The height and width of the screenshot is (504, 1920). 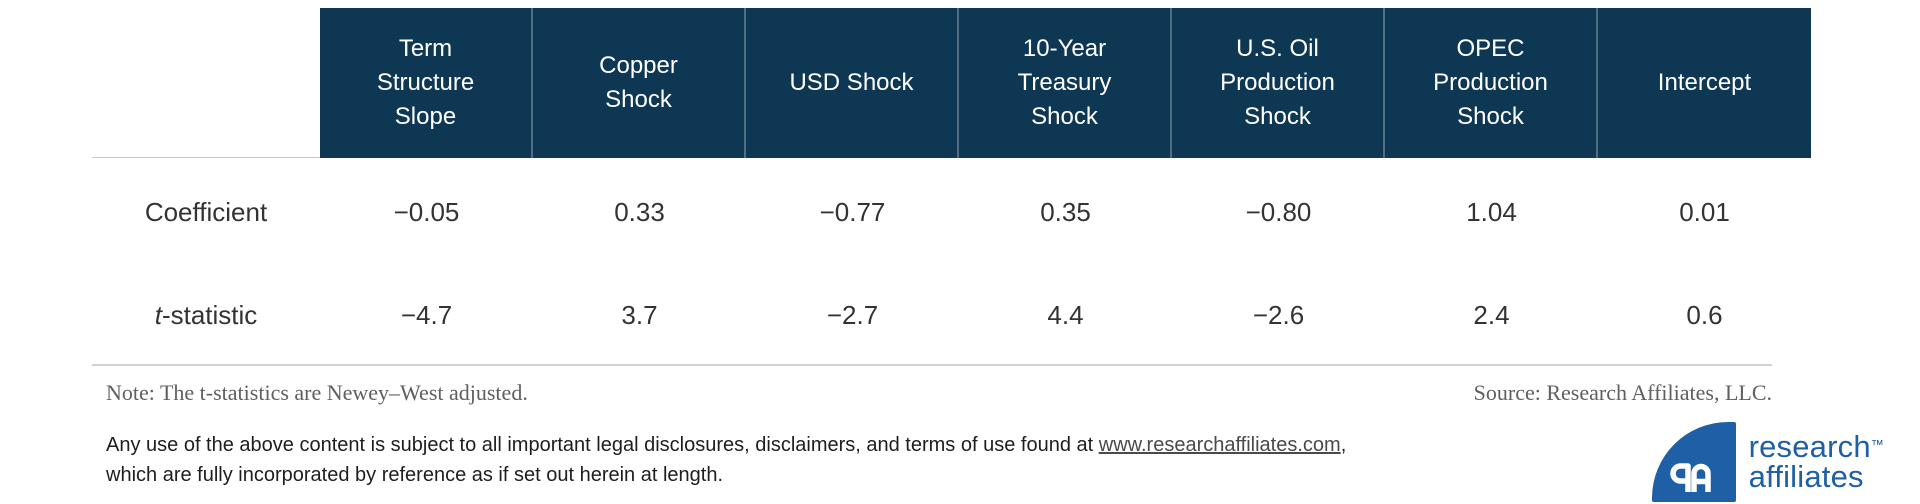 What do you see at coordinates (852, 211) in the screenshot?
I see `table-cell: −0.77` at bounding box center [852, 211].